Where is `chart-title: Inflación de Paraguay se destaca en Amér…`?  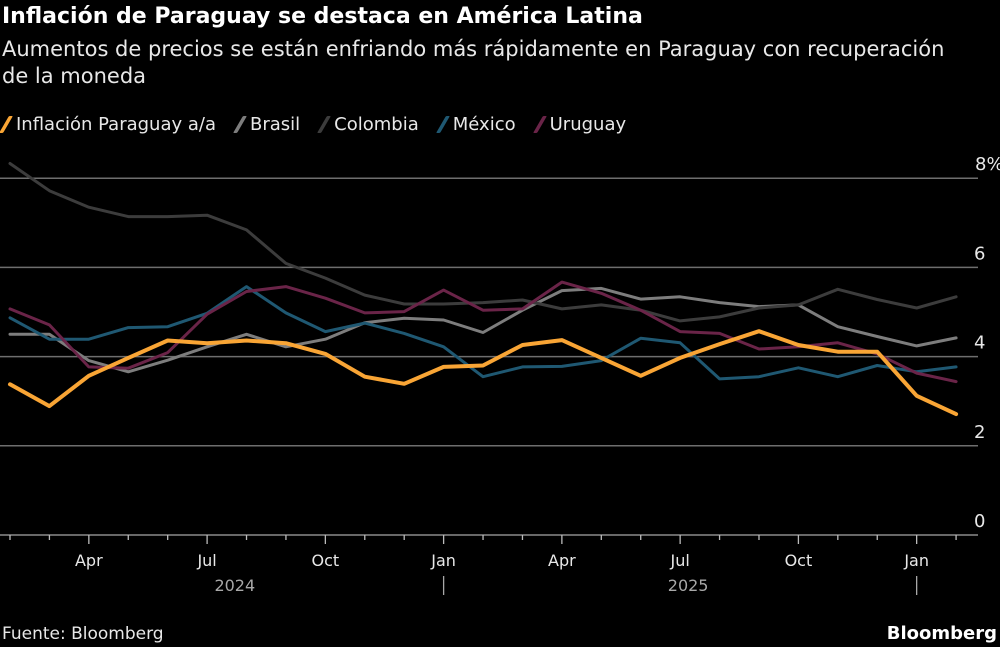
chart-title: Inflación de Paraguay se destaca en Amér… is located at coordinates (322, 16).